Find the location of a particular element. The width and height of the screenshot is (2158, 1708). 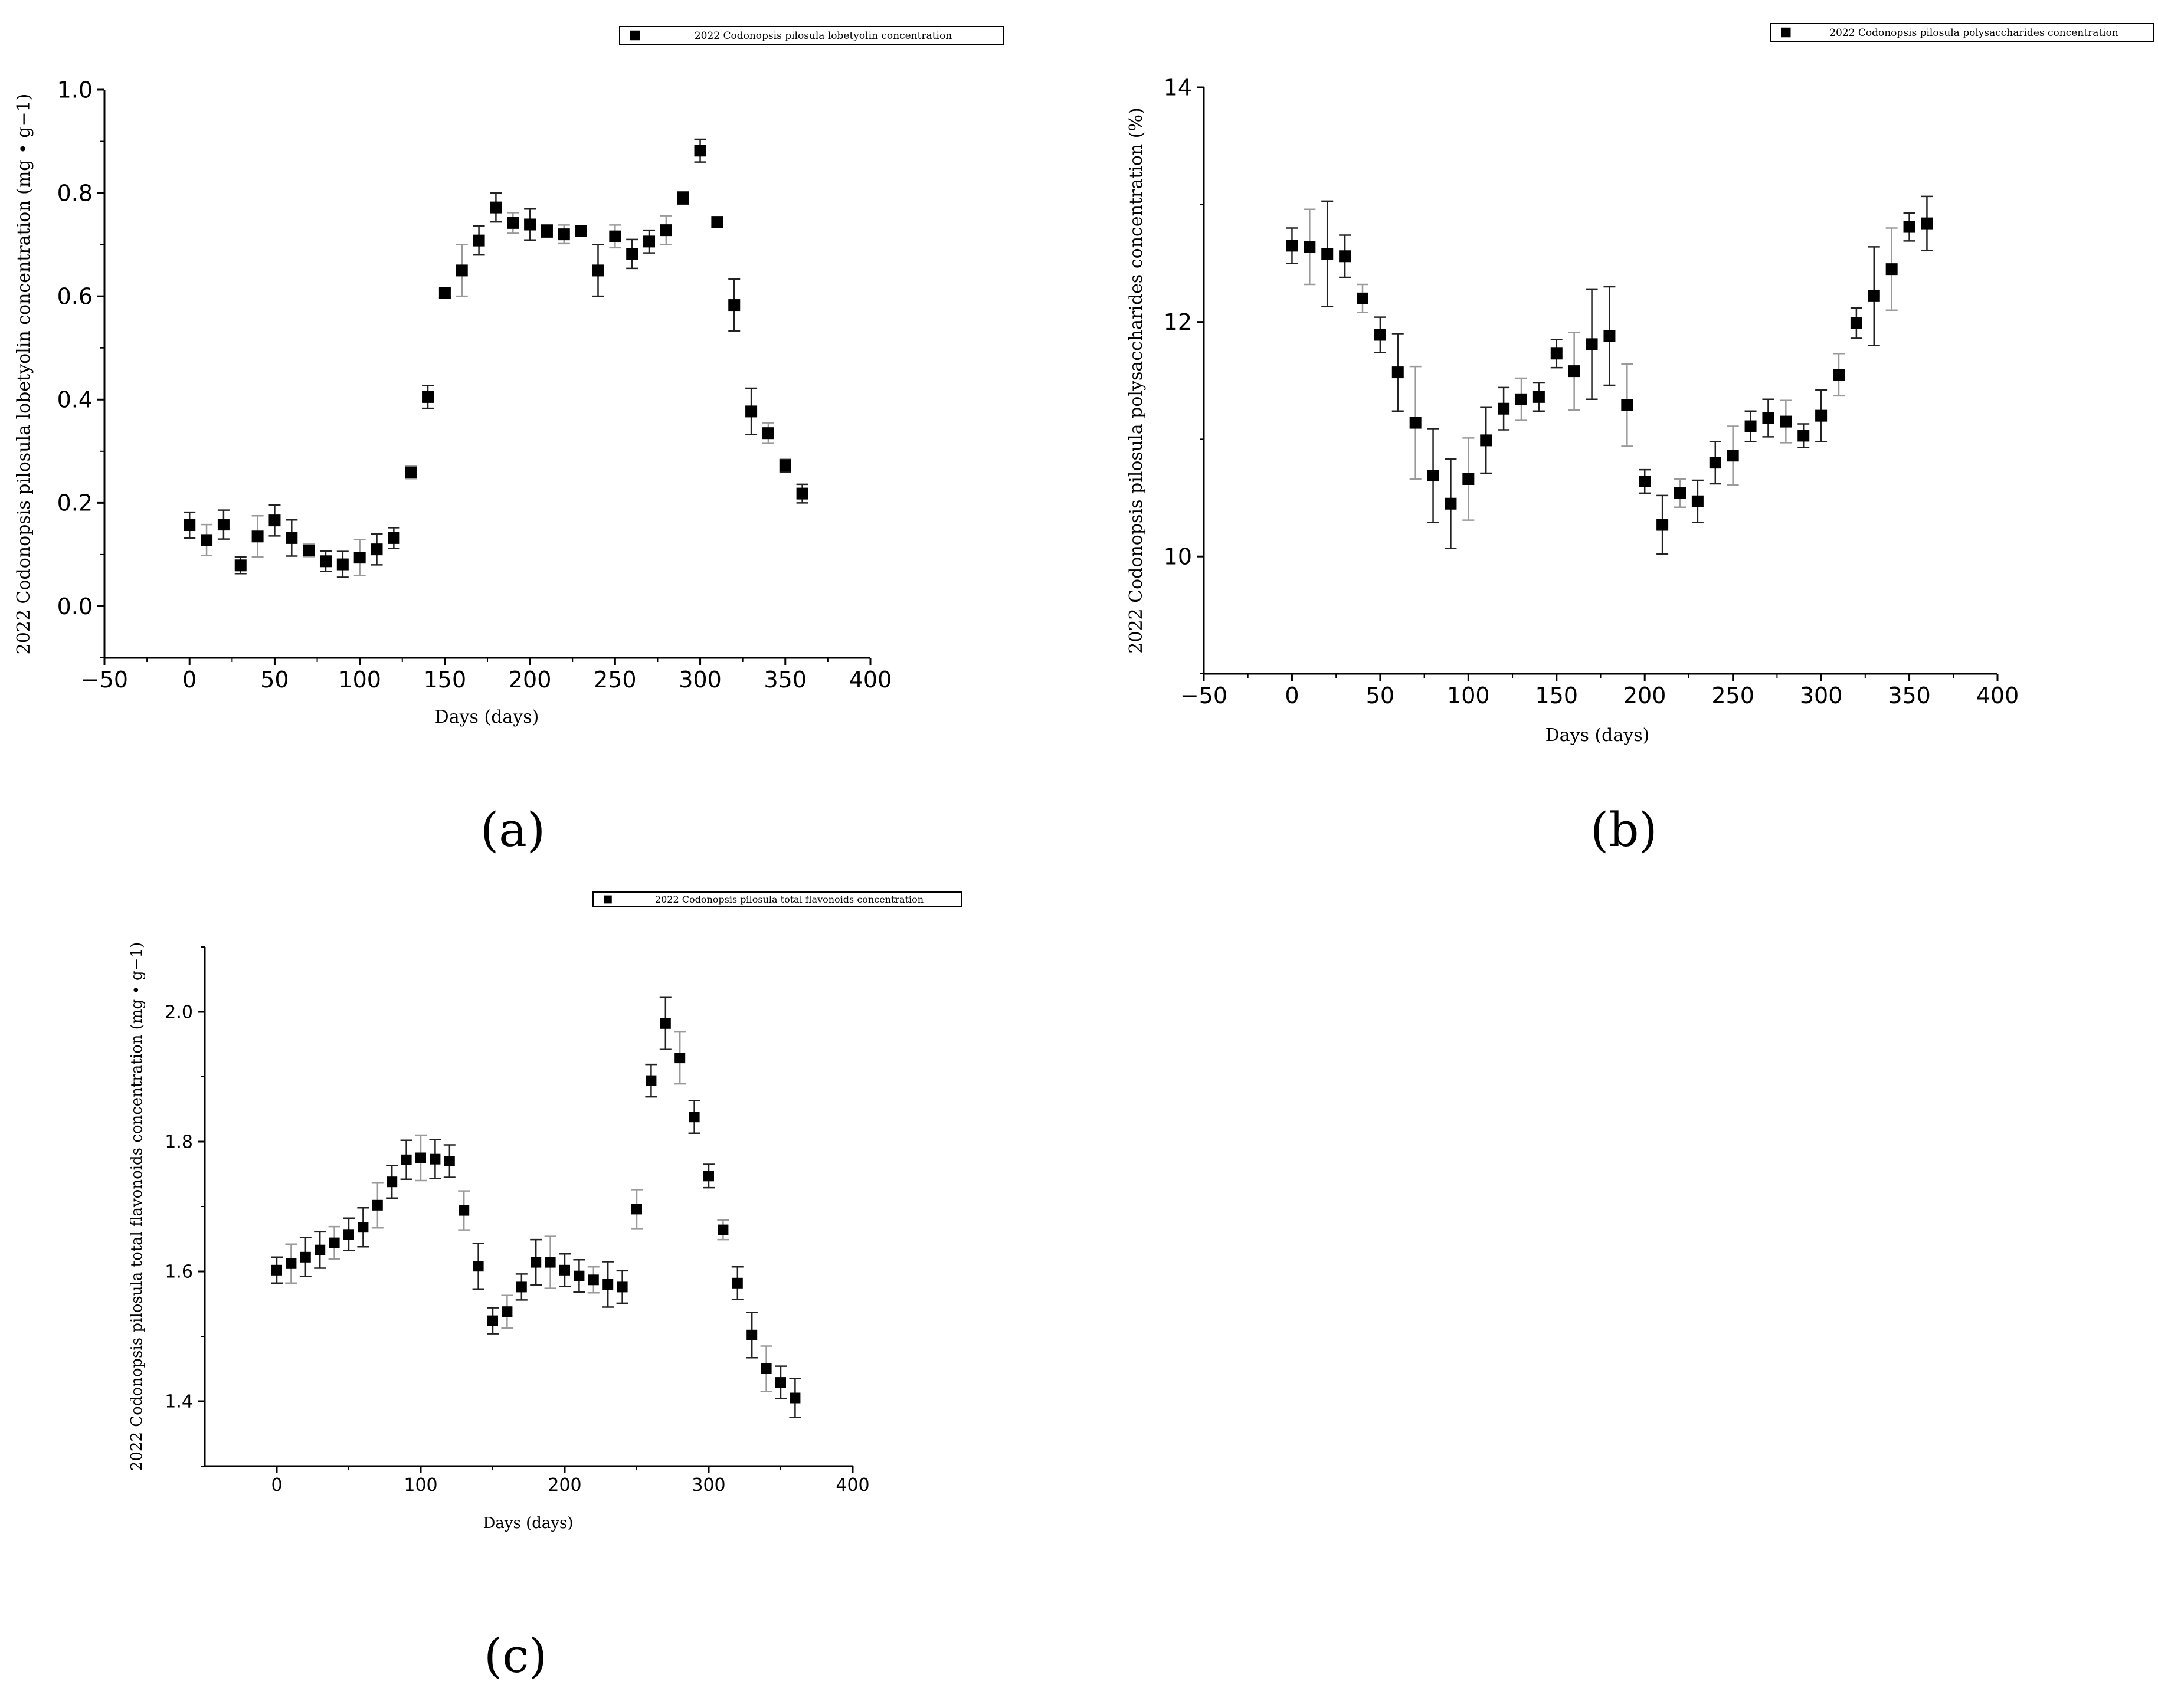

legend-box is located at coordinates (812, 35).